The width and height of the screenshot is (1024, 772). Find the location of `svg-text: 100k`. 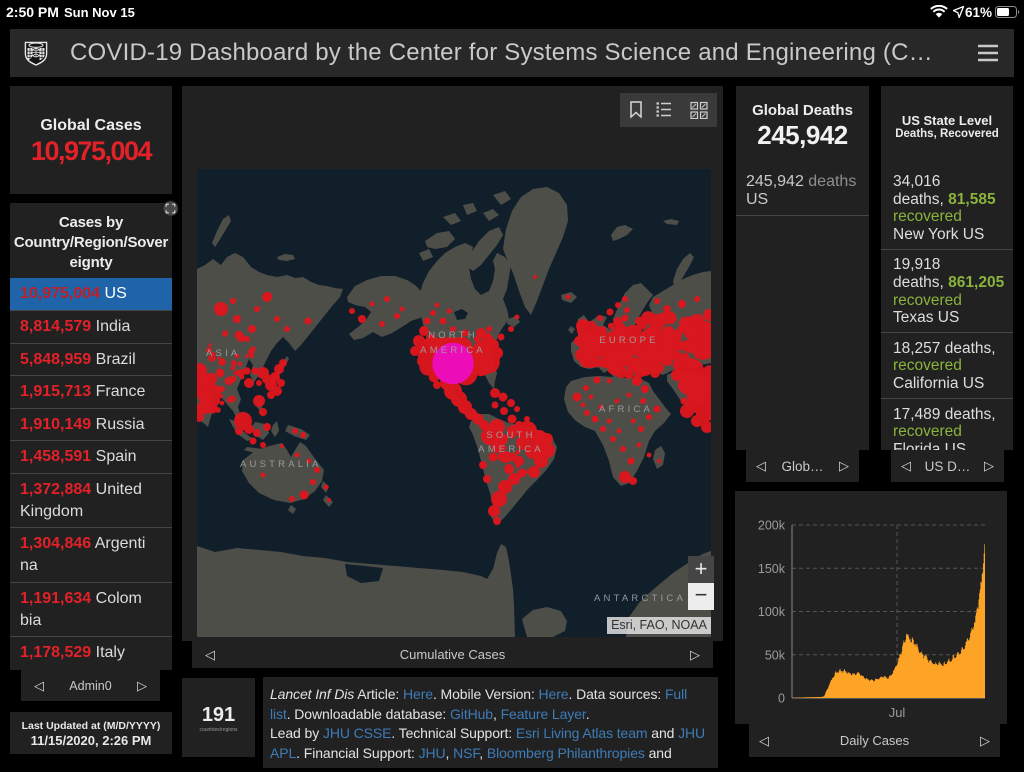

svg-text: 100k is located at coordinates (772, 612).